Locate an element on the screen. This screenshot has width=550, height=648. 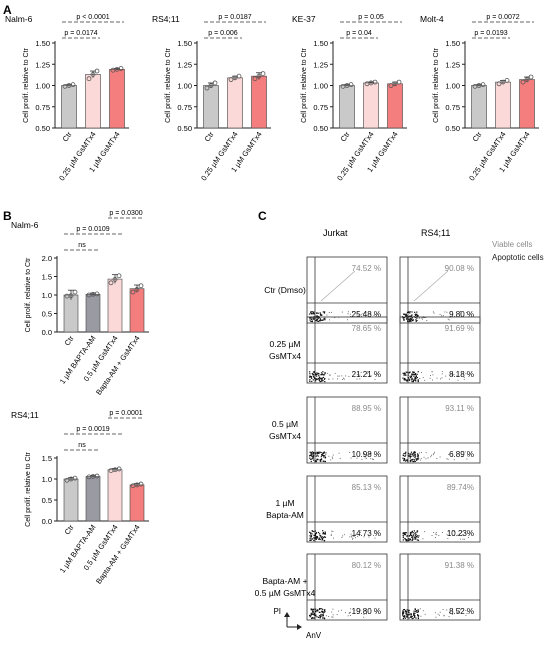
flow-row-label: Ctr (Dmso) is located at coordinates (285, 290).